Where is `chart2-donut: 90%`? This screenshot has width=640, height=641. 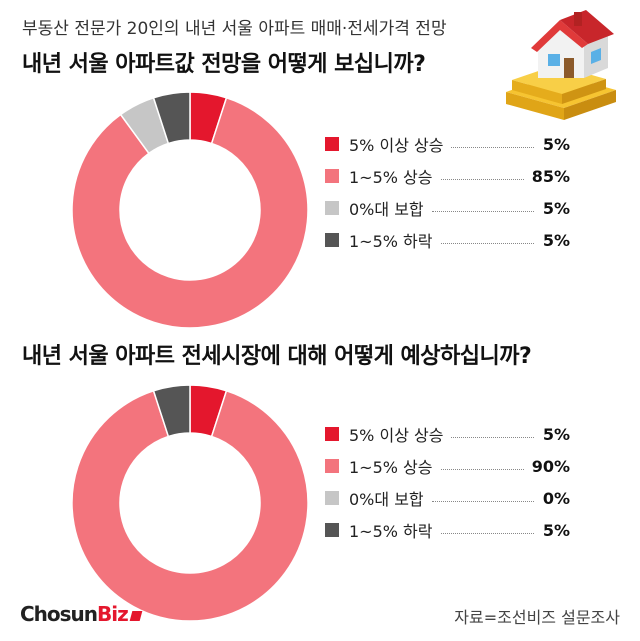 chart2-donut: 90% is located at coordinates (190, 503).